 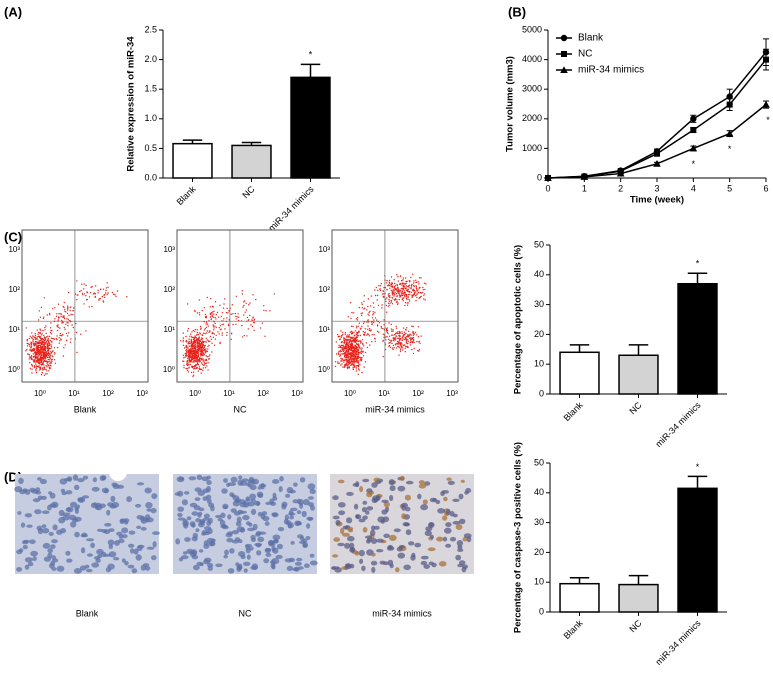 What do you see at coordinates (638, 598) in the screenshot?
I see `bar` at bounding box center [638, 598].